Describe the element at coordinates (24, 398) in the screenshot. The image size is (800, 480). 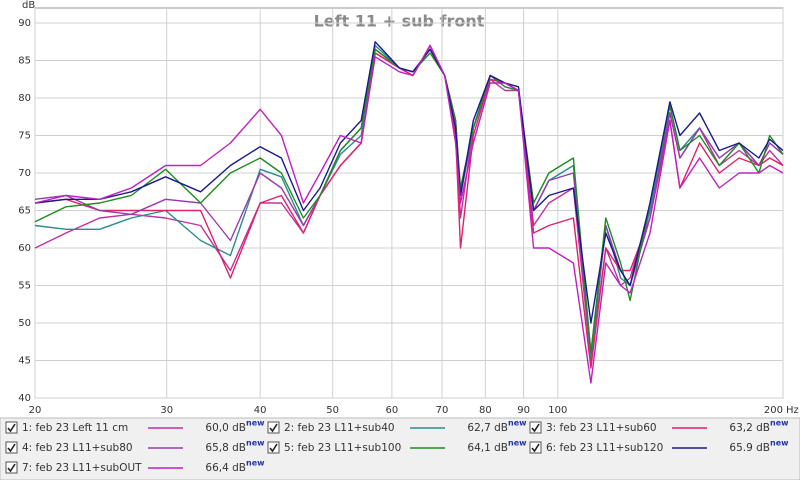
I see `y-tick-label: 40` at that location.